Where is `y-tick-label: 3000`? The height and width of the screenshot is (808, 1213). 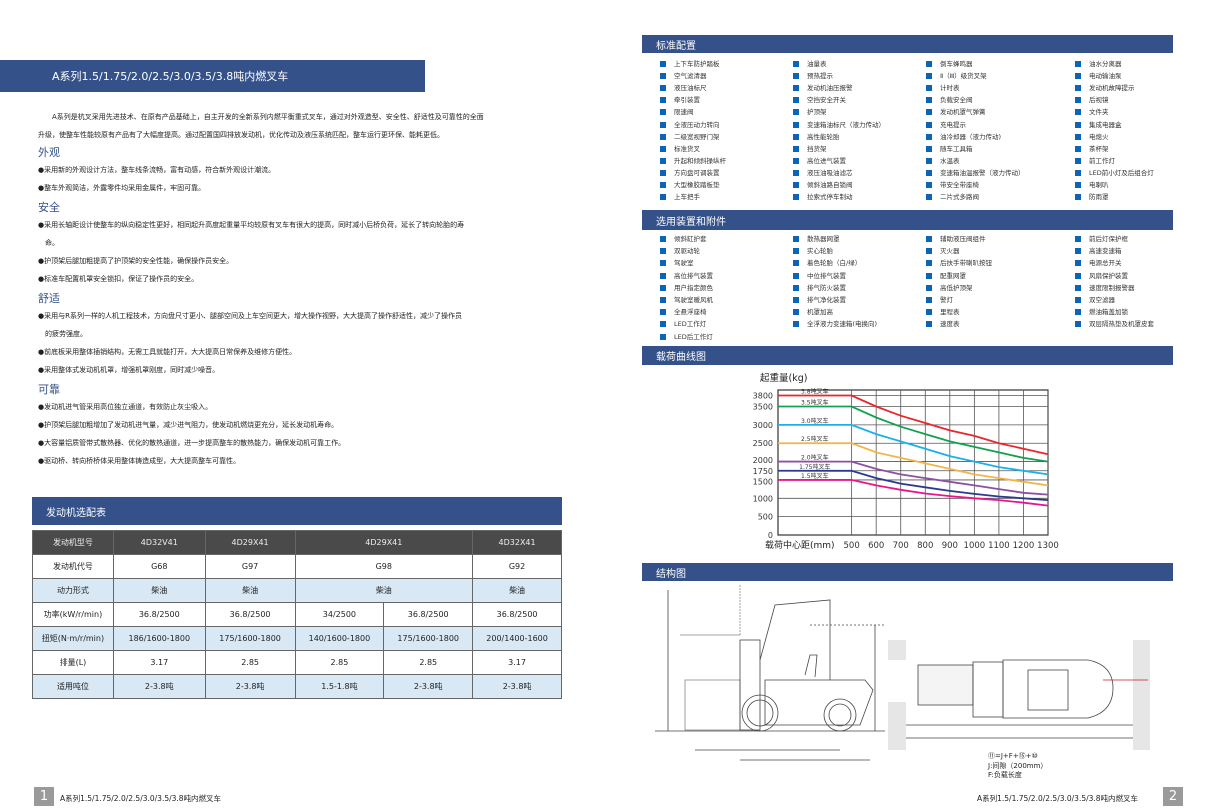 y-tick-label: 3000 is located at coordinates (763, 425).